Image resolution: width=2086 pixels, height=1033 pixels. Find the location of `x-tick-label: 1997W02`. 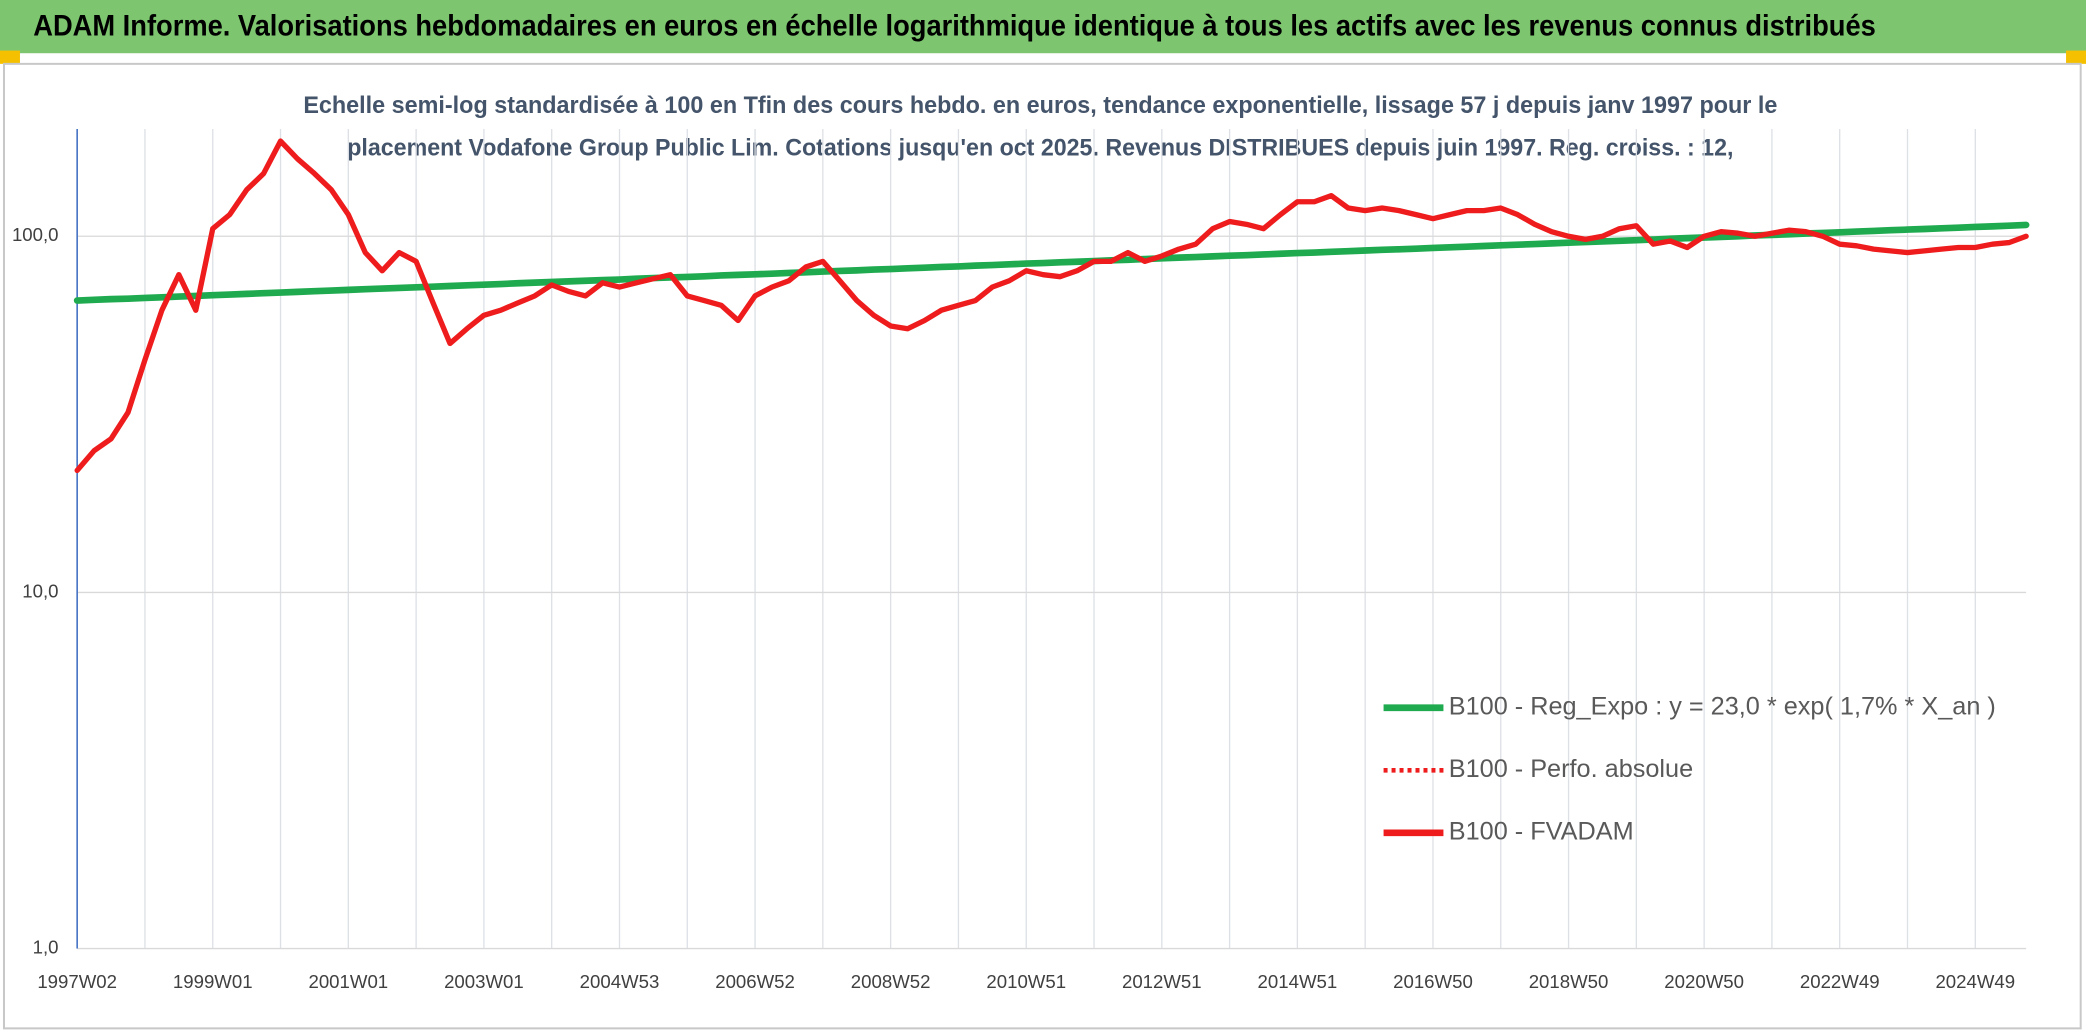

x-tick-label: 1997W02 is located at coordinates (77, 981).